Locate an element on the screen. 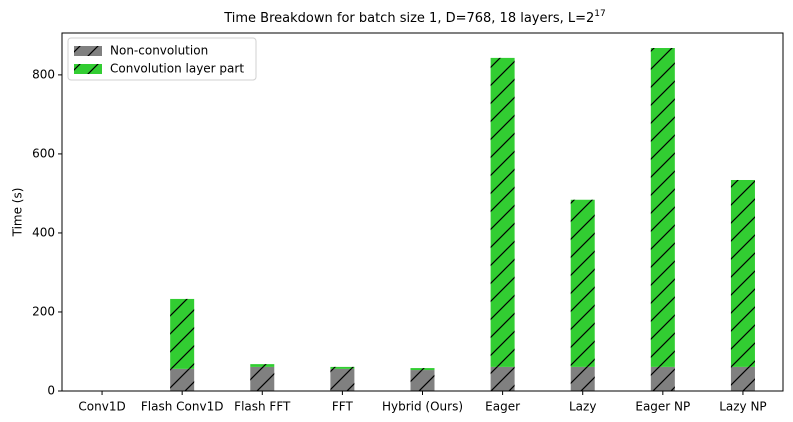  y-tick-label: 400 is located at coordinates (43, 232).